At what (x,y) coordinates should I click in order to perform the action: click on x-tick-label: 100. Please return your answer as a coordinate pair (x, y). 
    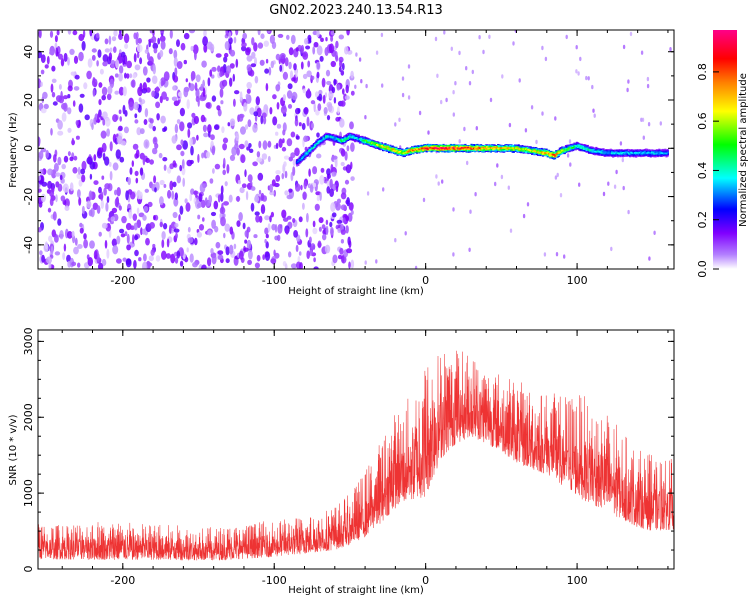
    Looking at the image, I should click on (577, 280).